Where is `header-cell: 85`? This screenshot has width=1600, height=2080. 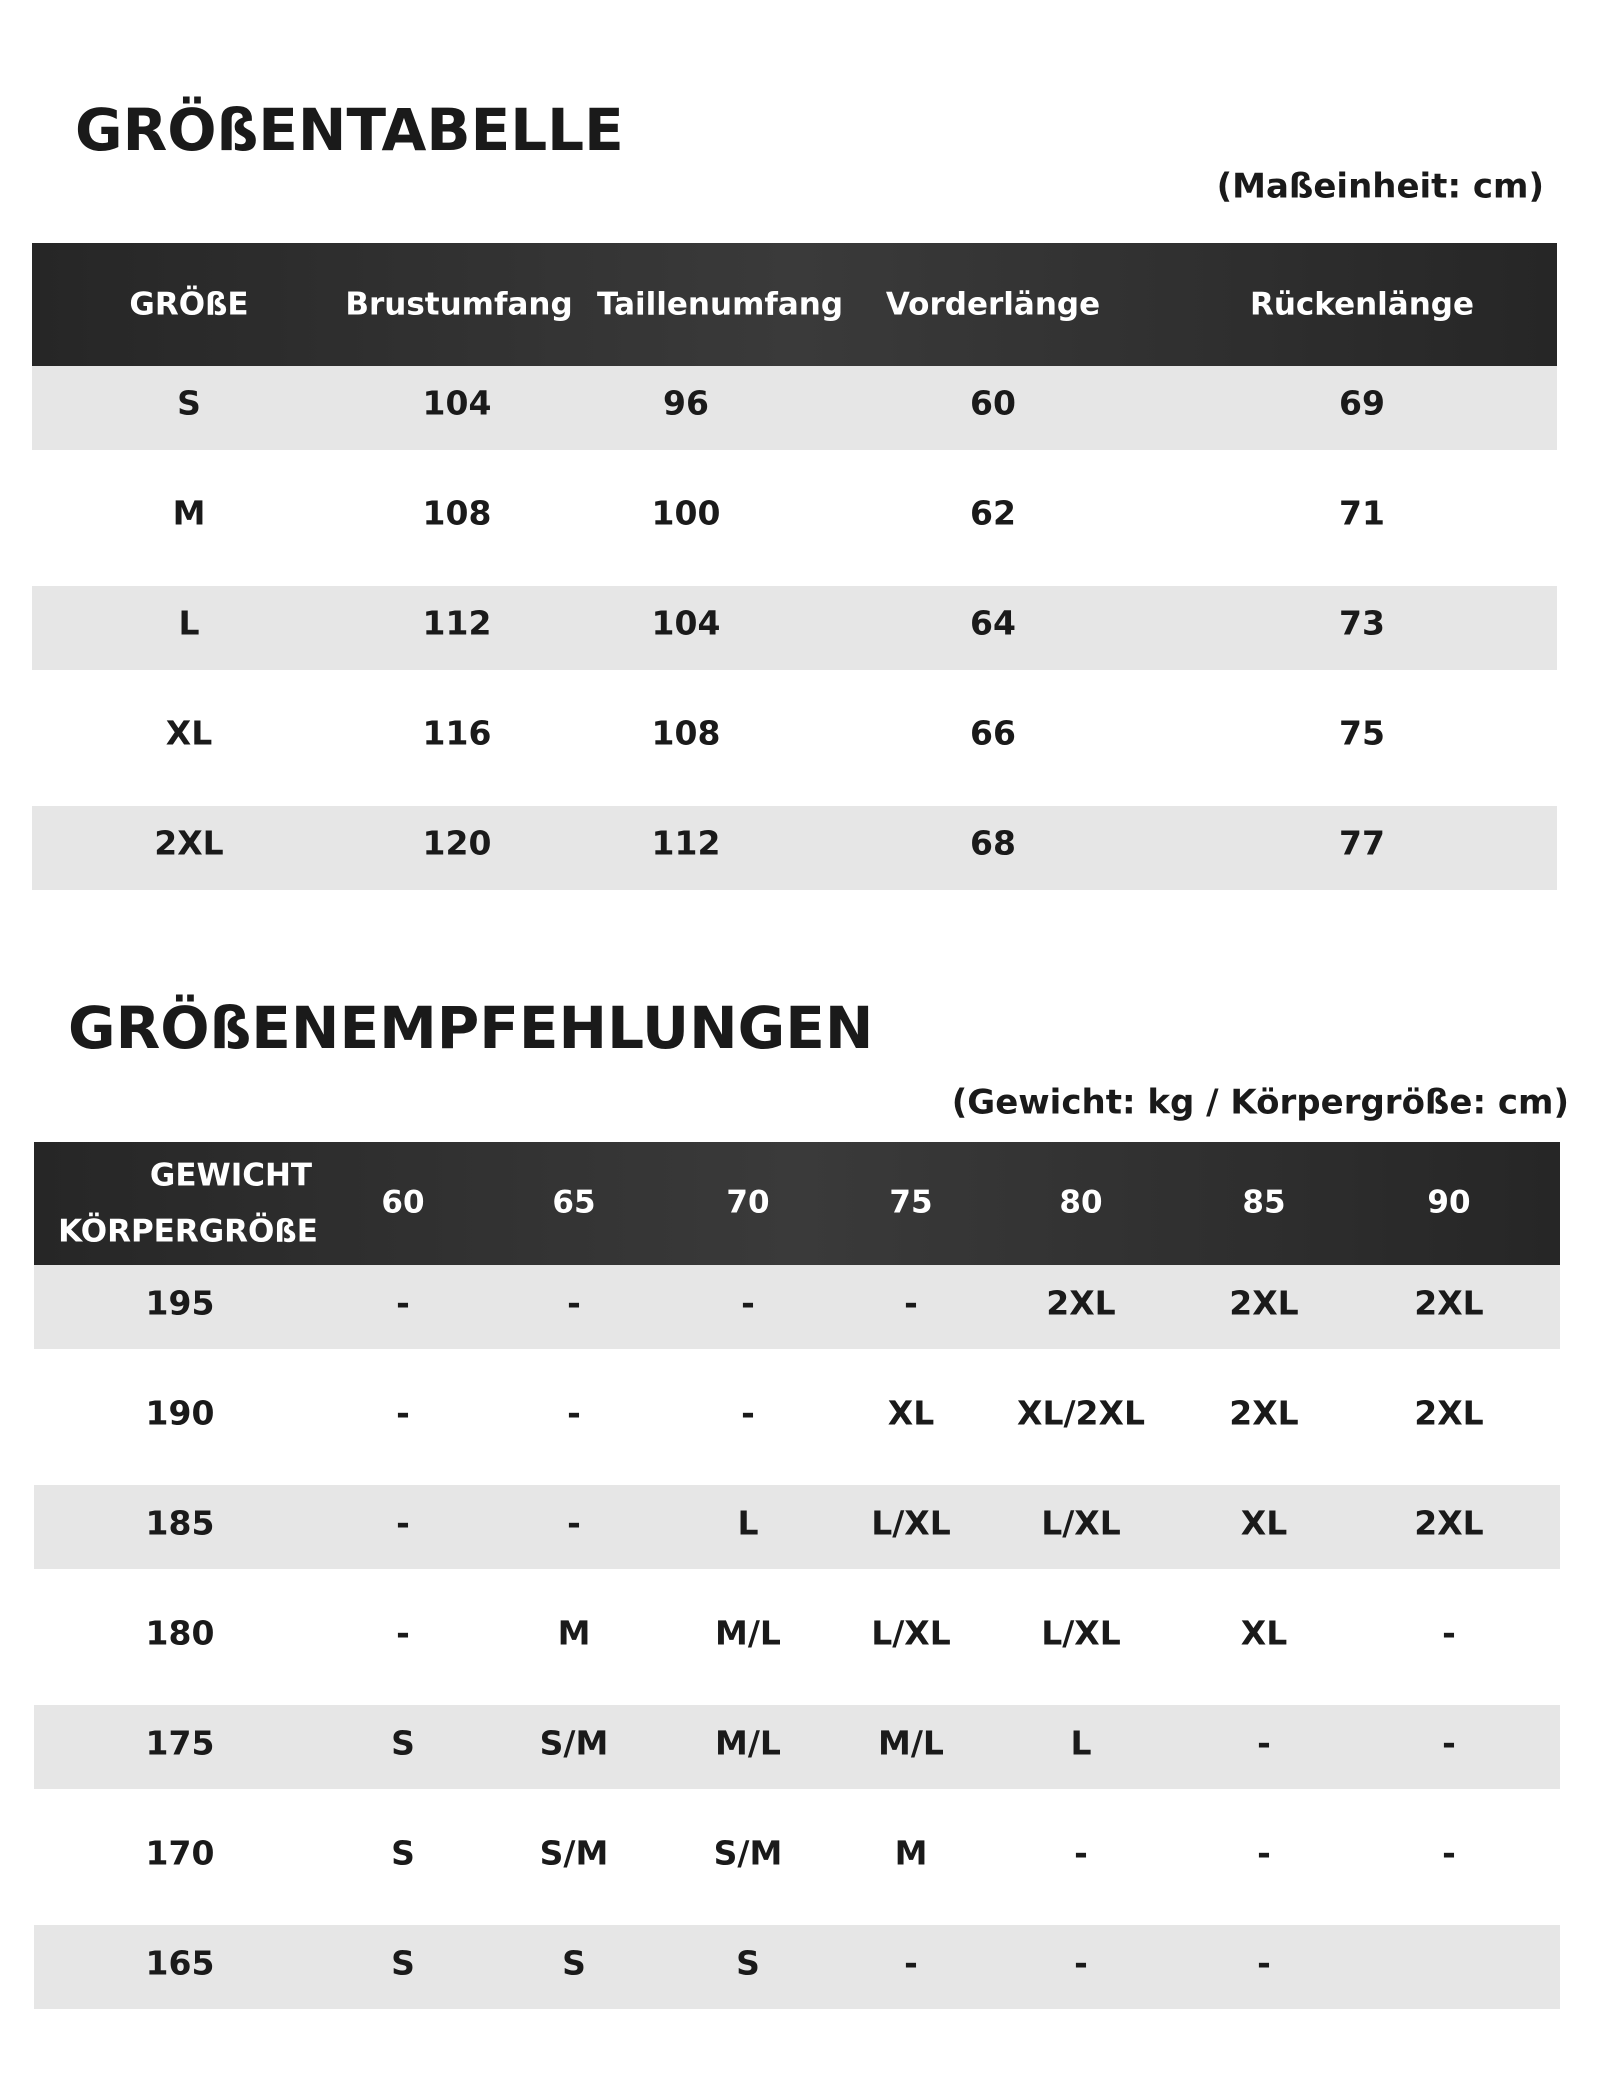
header-cell: 85 is located at coordinates (1263, 1203).